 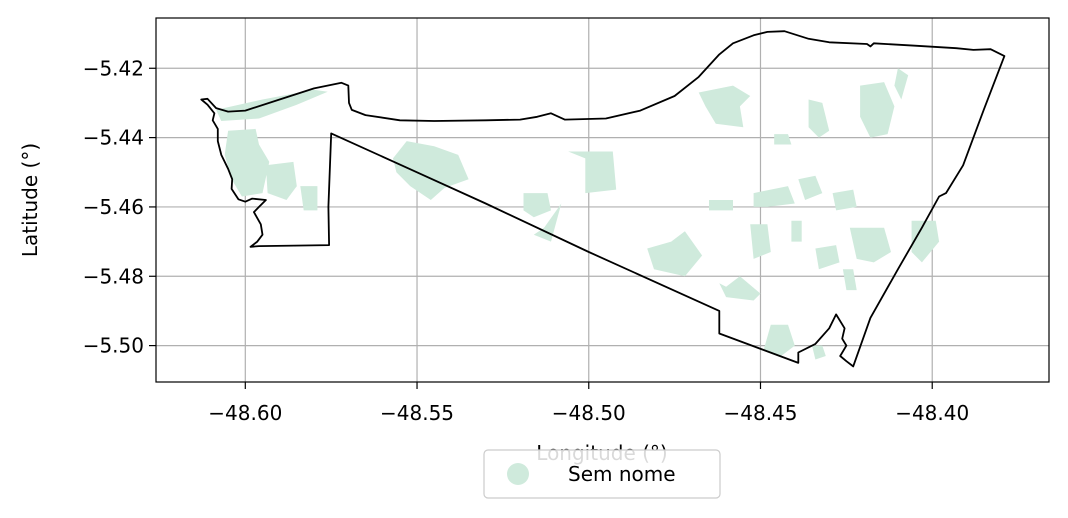 What do you see at coordinates (113, 68) in the screenshot?
I see `y-tick-label: −5.42` at bounding box center [113, 68].